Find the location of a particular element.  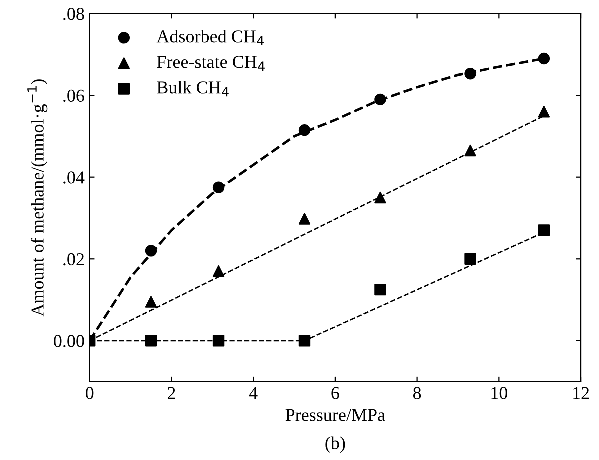

y-axis-title: Amount of methane/(mmol·g$^{−1}$) is located at coordinates (38, 198).